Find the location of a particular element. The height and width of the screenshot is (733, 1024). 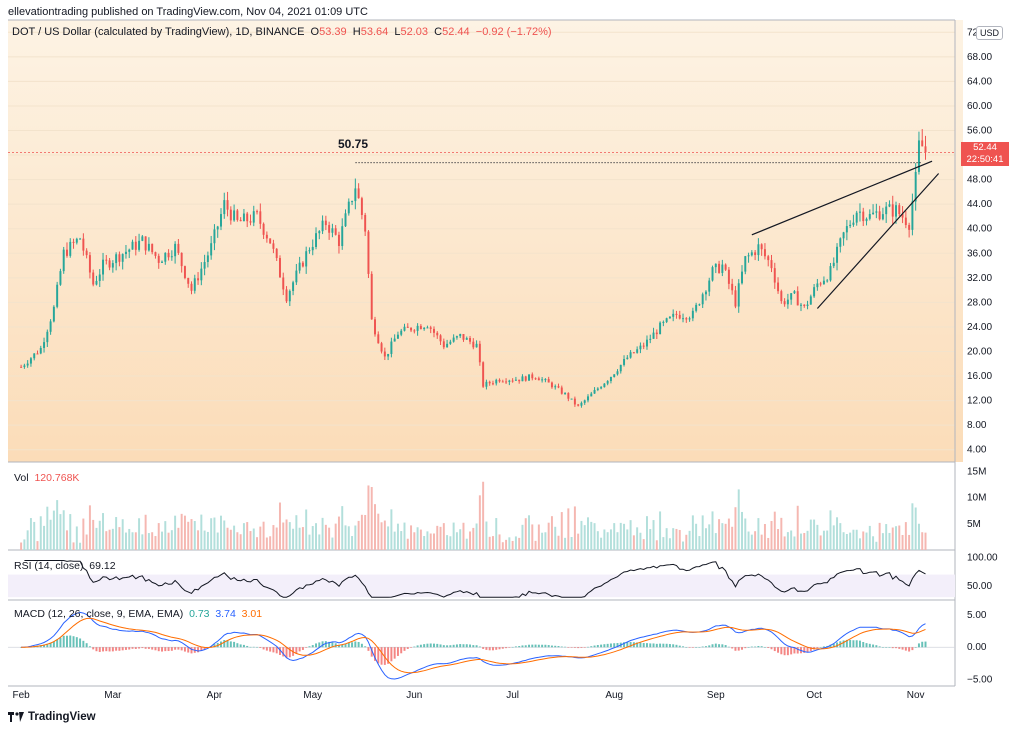

tradingview-footer: TradingView is located at coordinates (52, 717).